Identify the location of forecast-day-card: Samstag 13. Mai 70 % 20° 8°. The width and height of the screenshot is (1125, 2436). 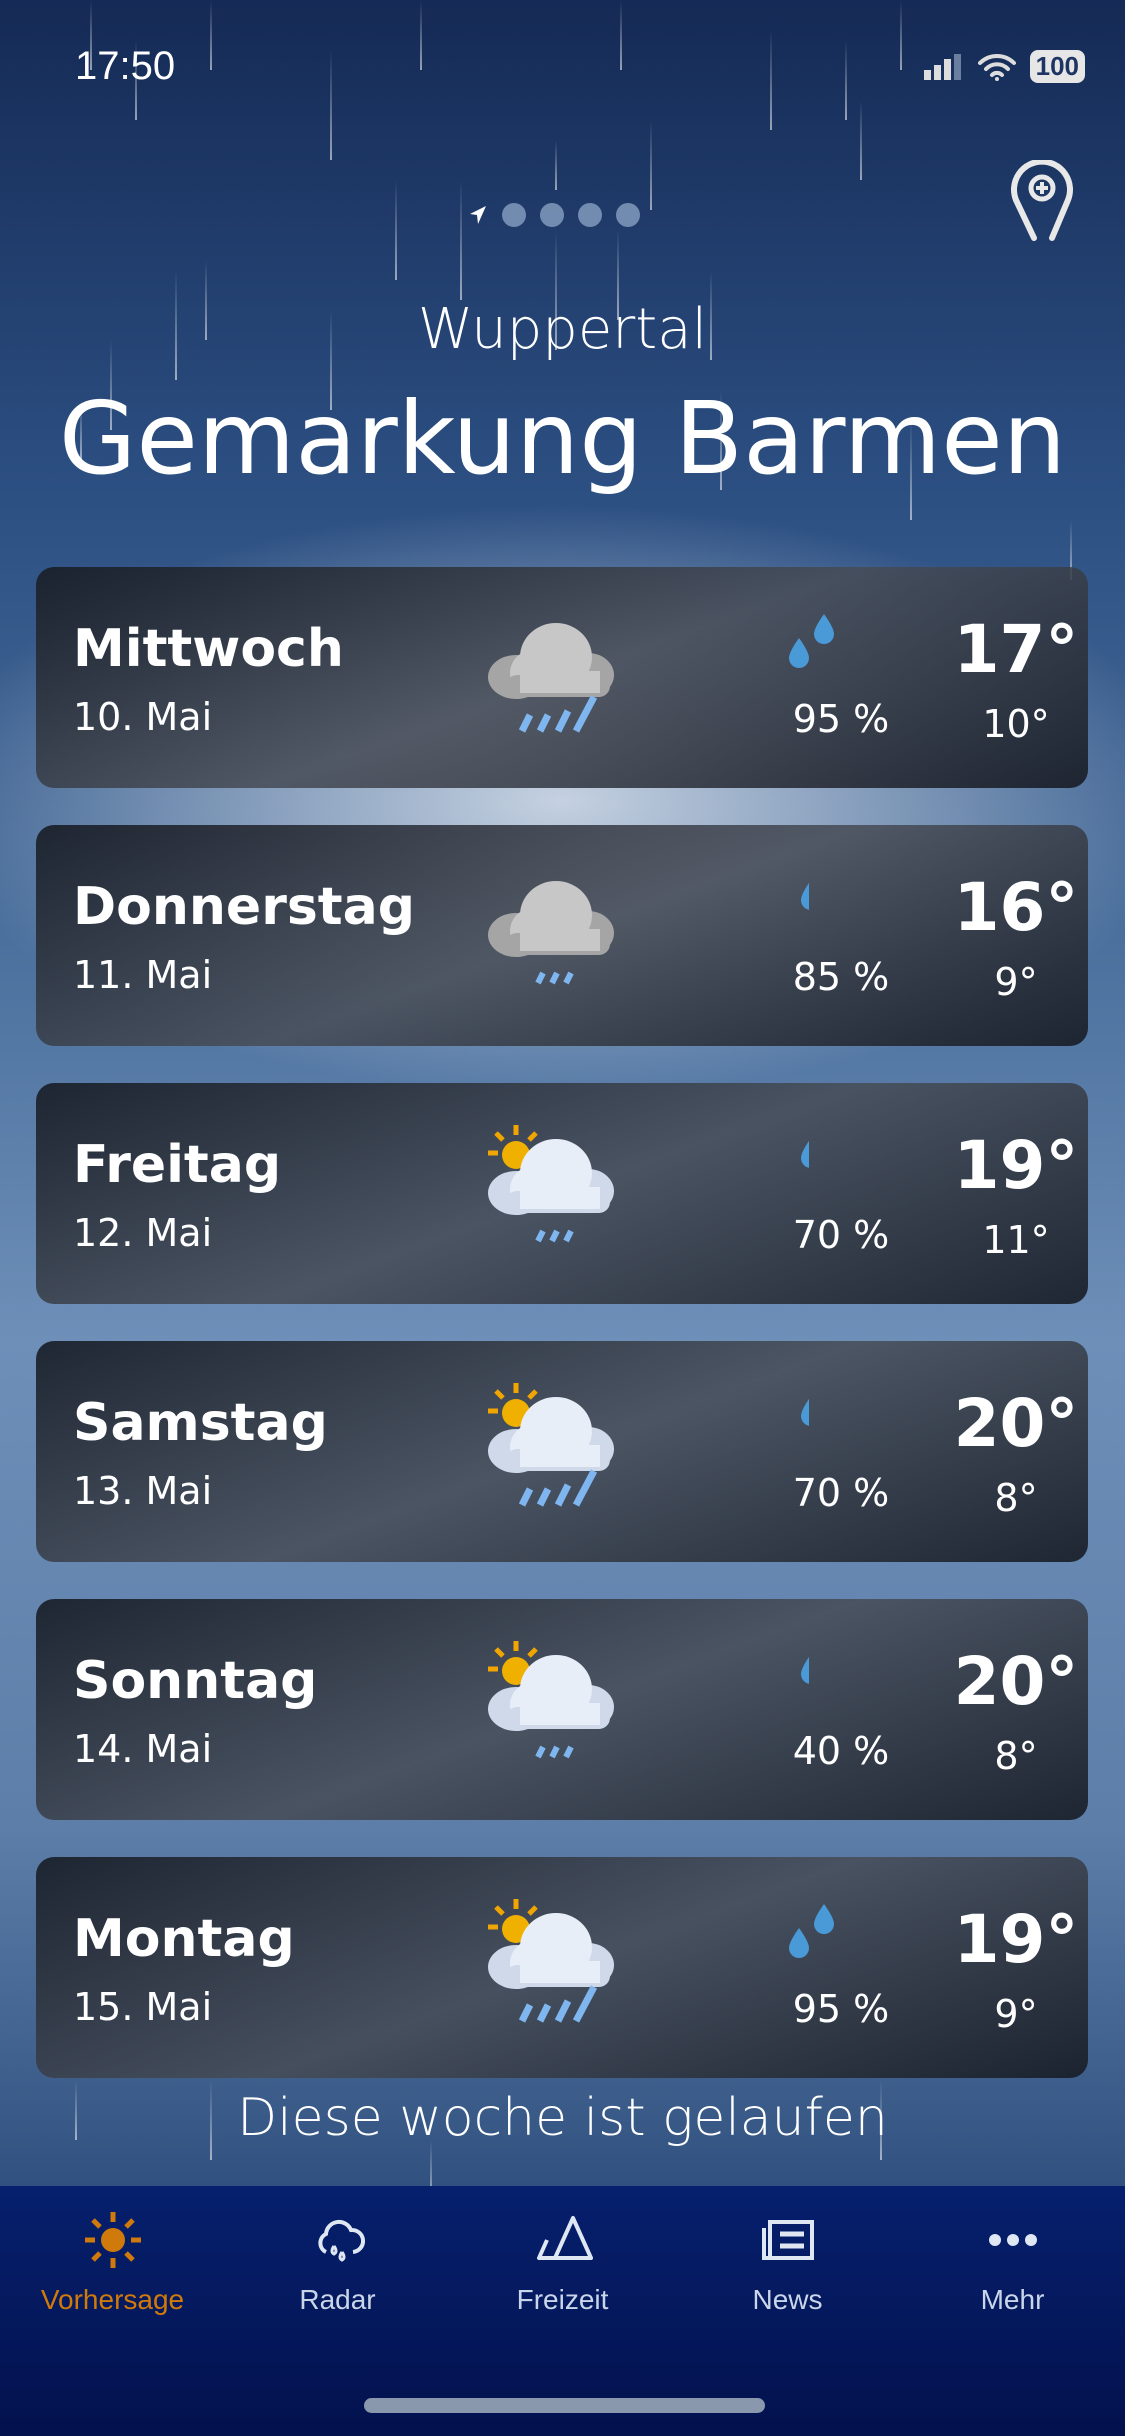
(562, 1451).